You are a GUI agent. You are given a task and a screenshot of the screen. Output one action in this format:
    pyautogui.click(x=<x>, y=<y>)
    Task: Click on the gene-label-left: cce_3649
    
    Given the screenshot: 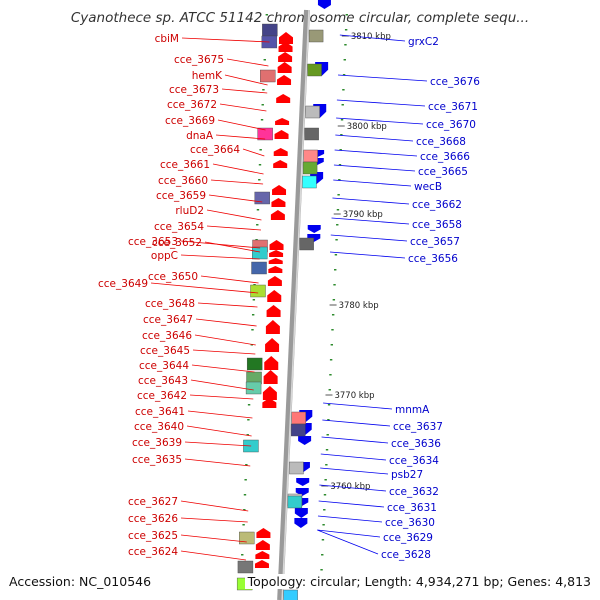 What is the action you would take?
    pyautogui.click(x=123, y=284)
    